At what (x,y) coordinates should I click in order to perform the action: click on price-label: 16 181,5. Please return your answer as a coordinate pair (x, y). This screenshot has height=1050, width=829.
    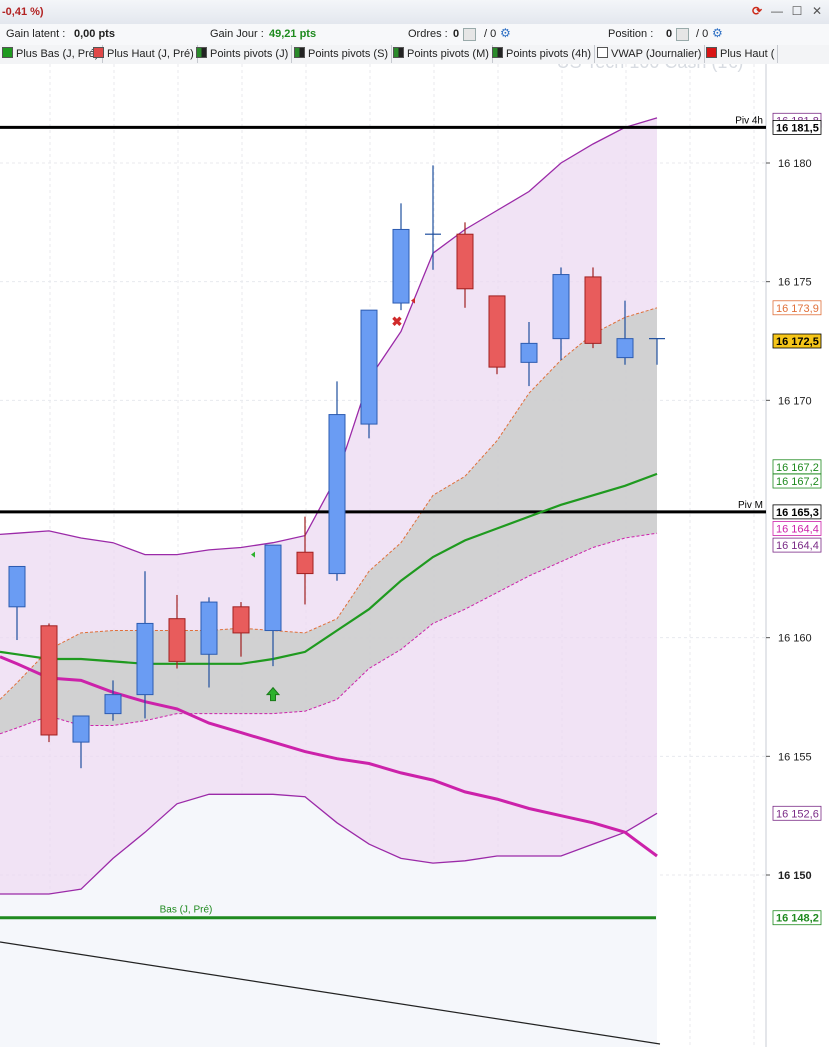
    Looking at the image, I should click on (797, 127).